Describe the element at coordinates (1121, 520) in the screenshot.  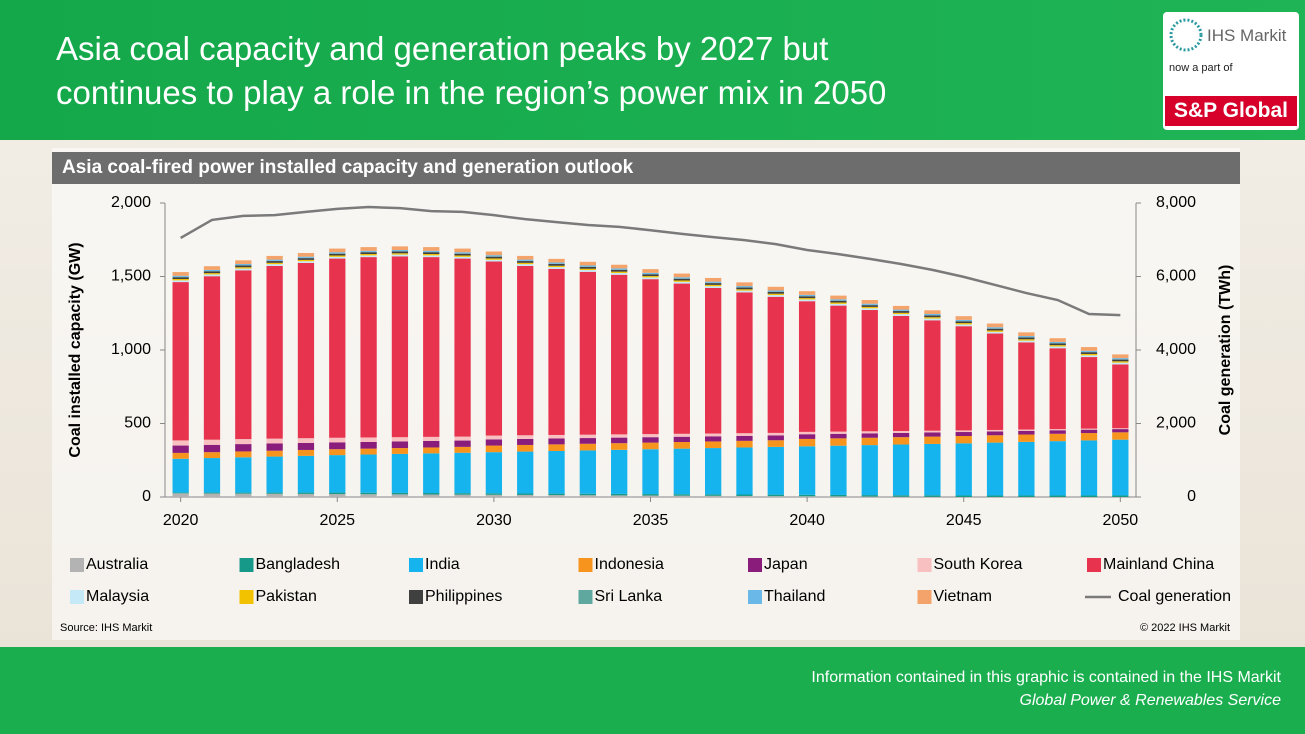
I see `x-tick-label: 2050` at that location.